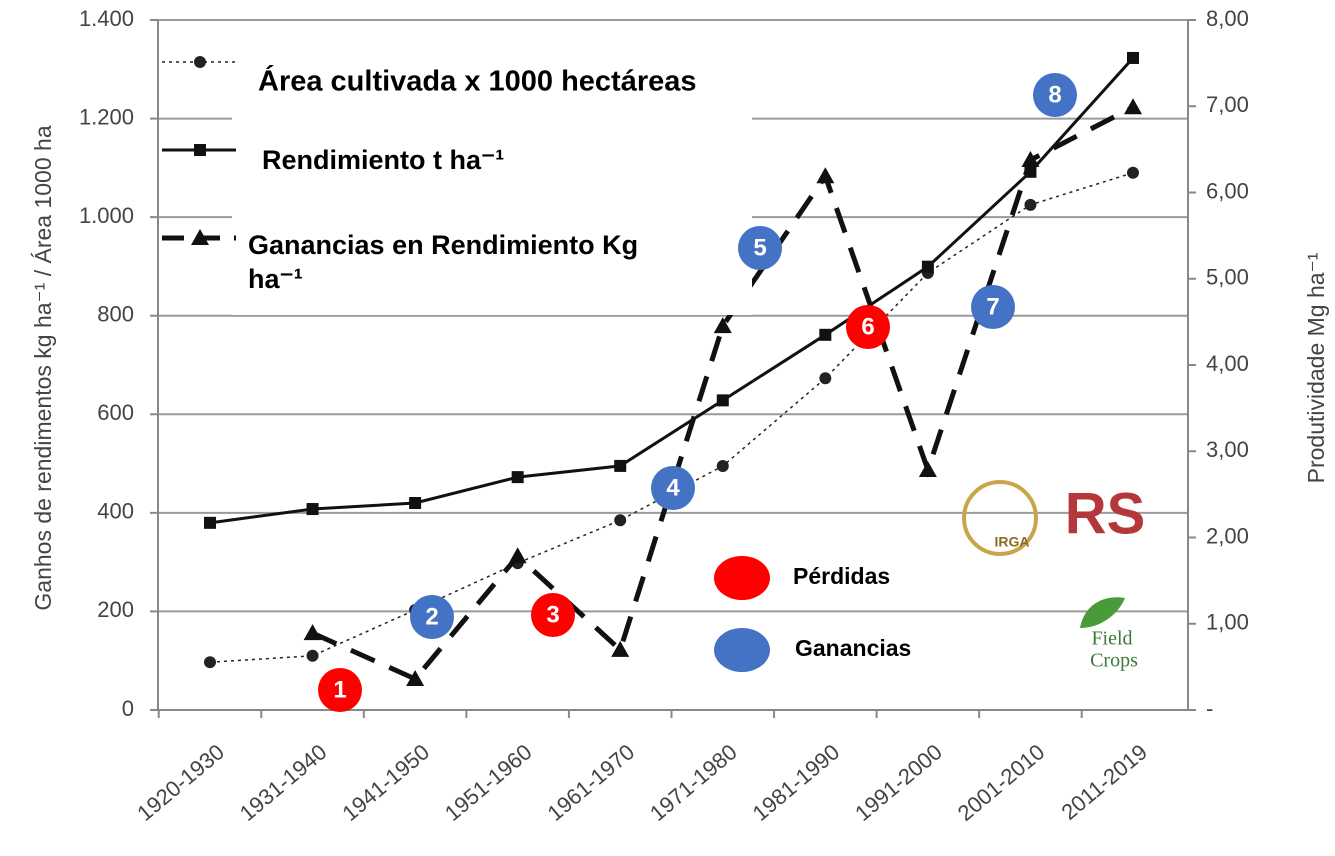 The image size is (1335, 856). I want to click on annotation-label: 7, so click(992, 306).